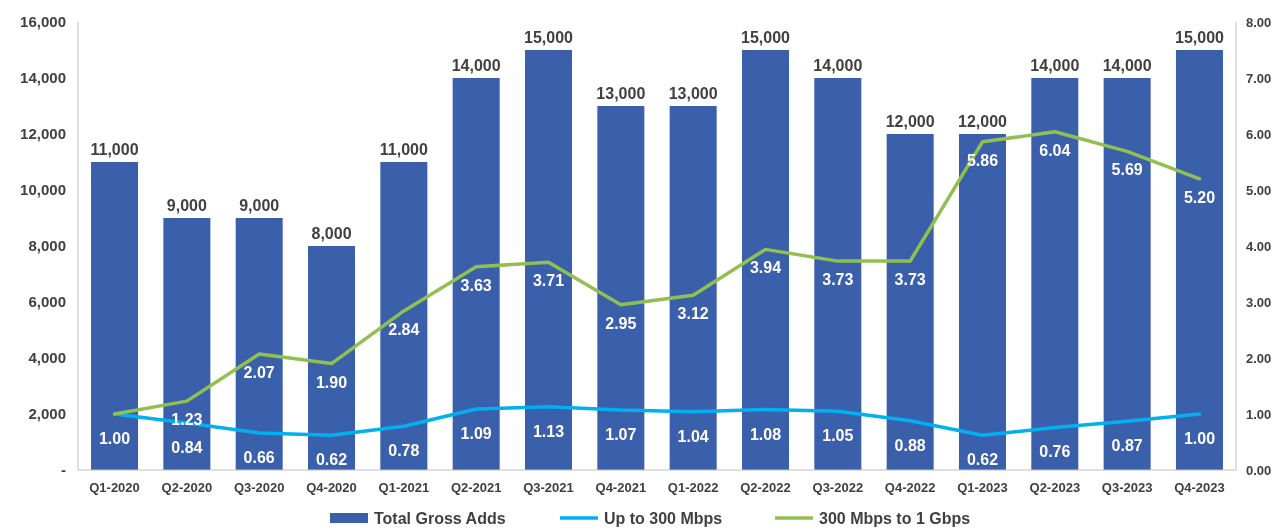 The image size is (1286, 530). I want to click on x-tick-label: Q2-2020, so click(187, 487).